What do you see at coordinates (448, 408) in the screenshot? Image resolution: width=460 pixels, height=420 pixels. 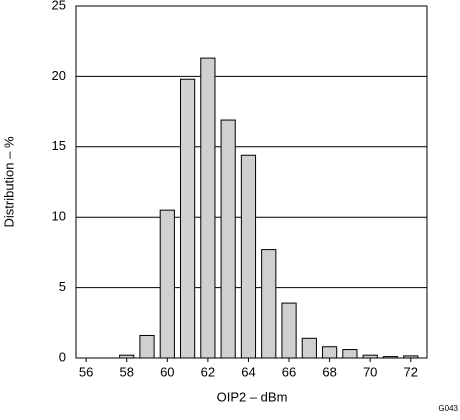 I see `figure-code: G043` at bounding box center [448, 408].